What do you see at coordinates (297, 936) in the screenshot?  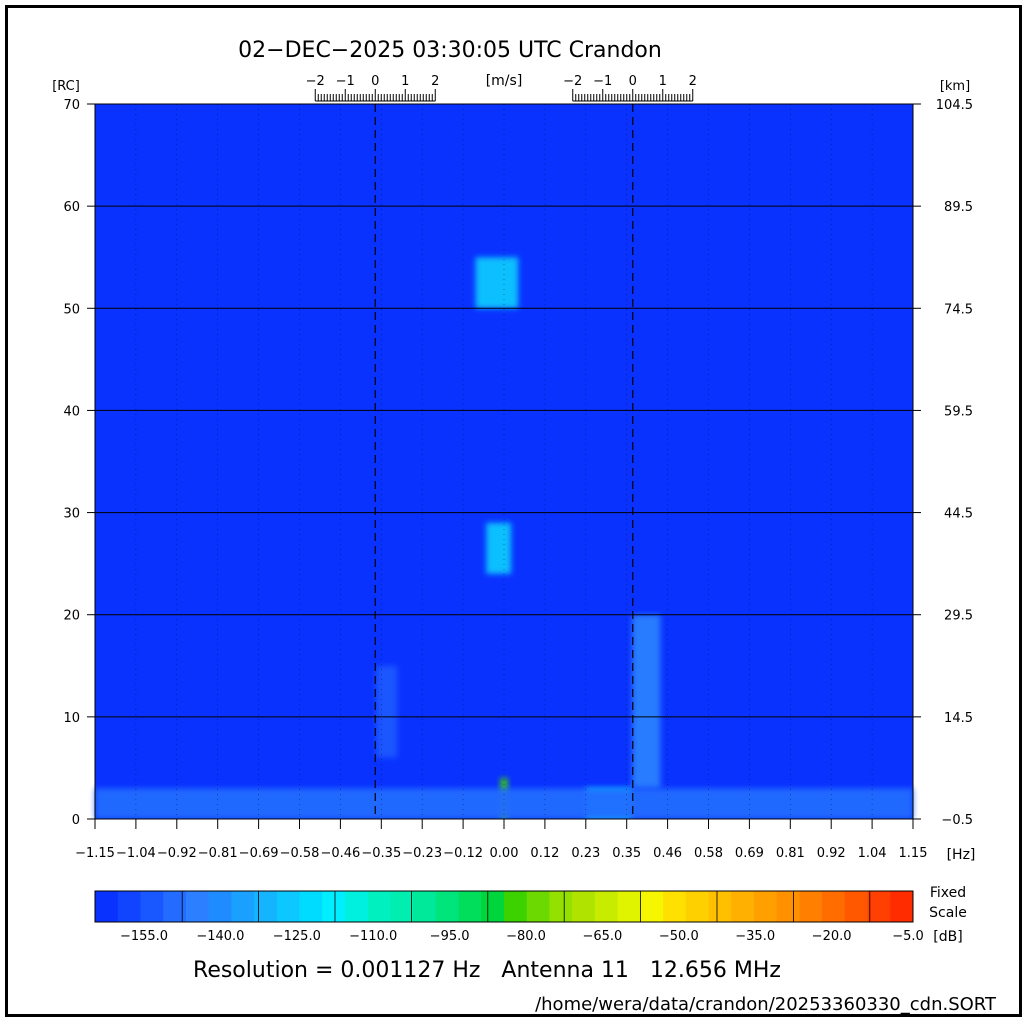 I see `colorbar-tick-label: −125.0` at bounding box center [297, 936].